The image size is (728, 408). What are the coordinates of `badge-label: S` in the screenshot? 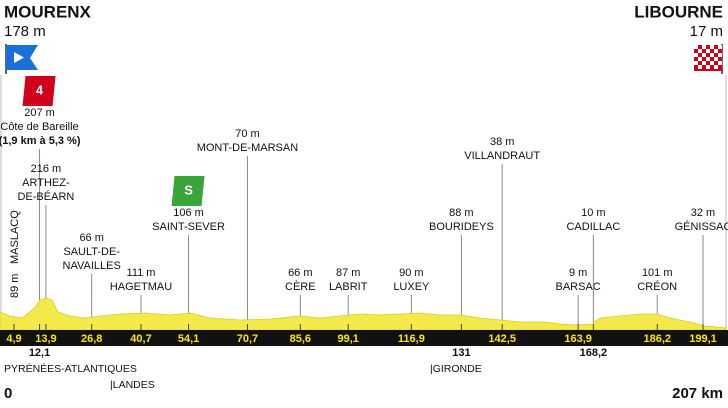 It's located at (188, 189).